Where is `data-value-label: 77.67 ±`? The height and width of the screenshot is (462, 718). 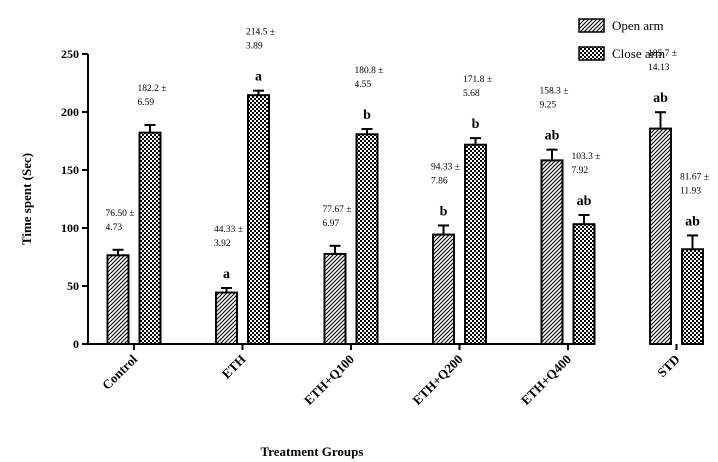 data-value-label: 77.67 ± is located at coordinates (337, 210).